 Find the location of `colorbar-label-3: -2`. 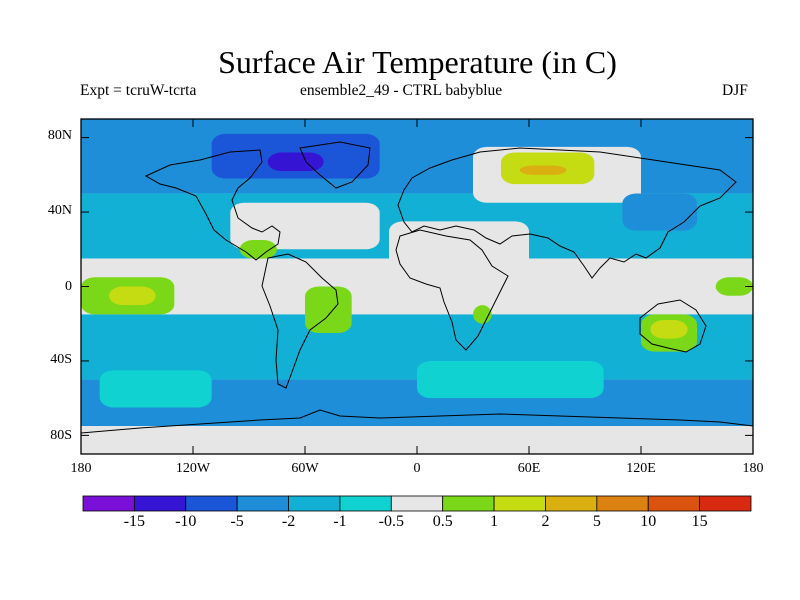

colorbar-label-3: -2 is located at coordinates (288, 521).